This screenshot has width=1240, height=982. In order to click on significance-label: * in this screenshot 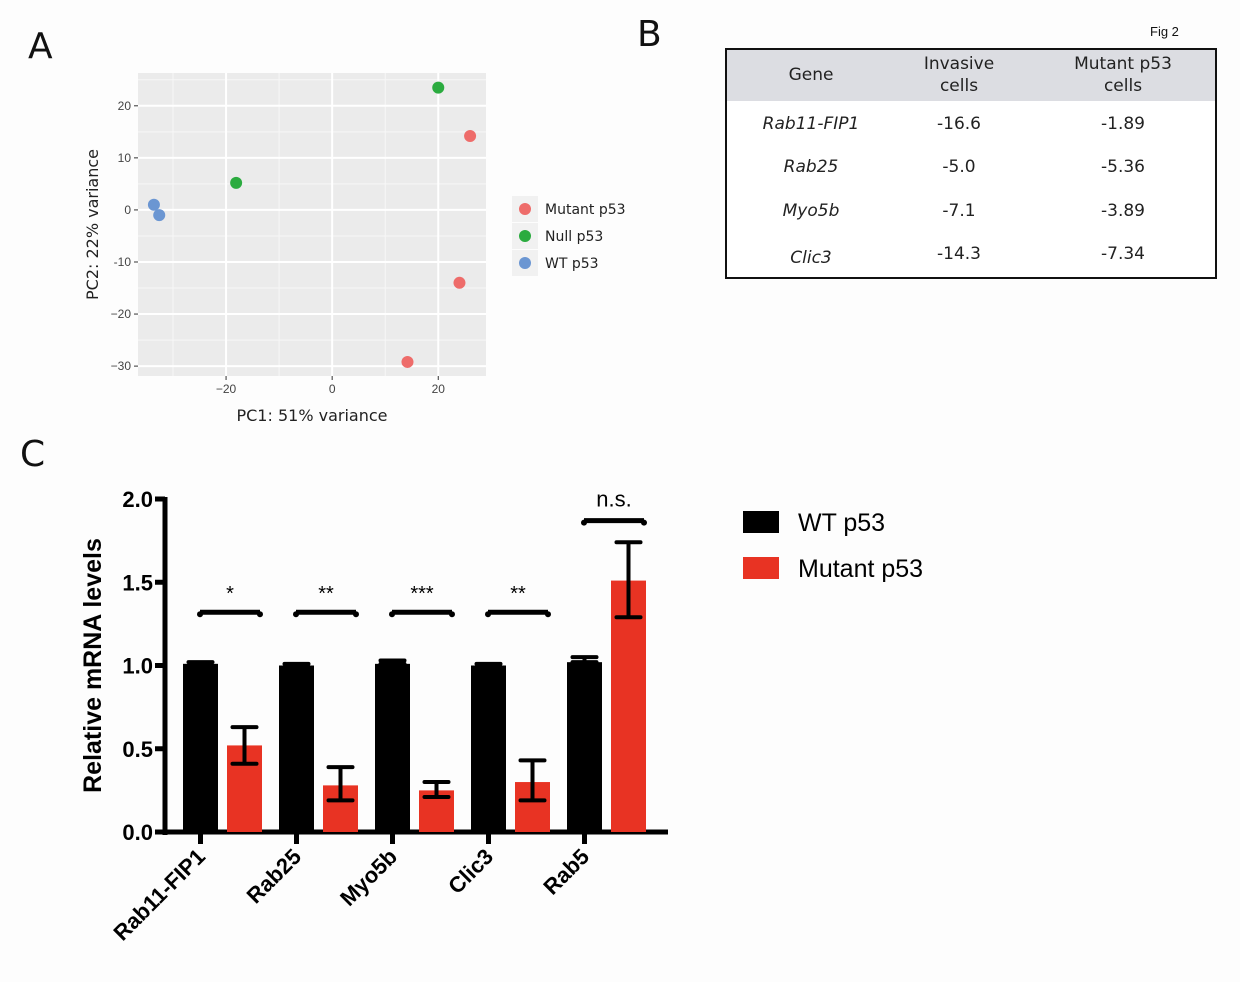, I will do `click(230, 594)`.